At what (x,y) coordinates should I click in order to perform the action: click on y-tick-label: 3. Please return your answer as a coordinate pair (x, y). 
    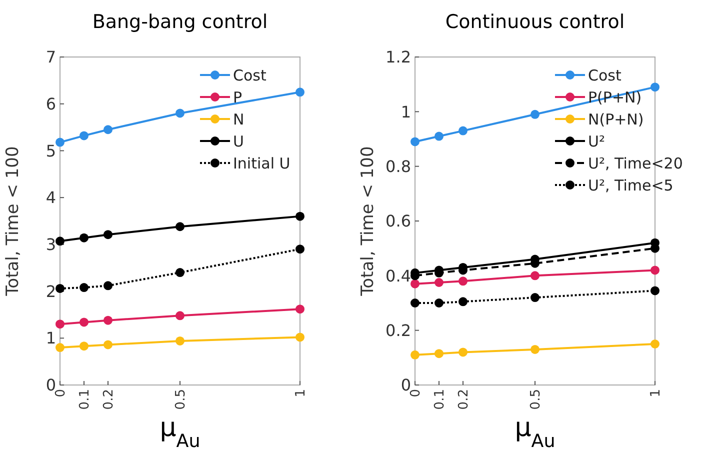
    Looking at the image, I should click on (51, 244).